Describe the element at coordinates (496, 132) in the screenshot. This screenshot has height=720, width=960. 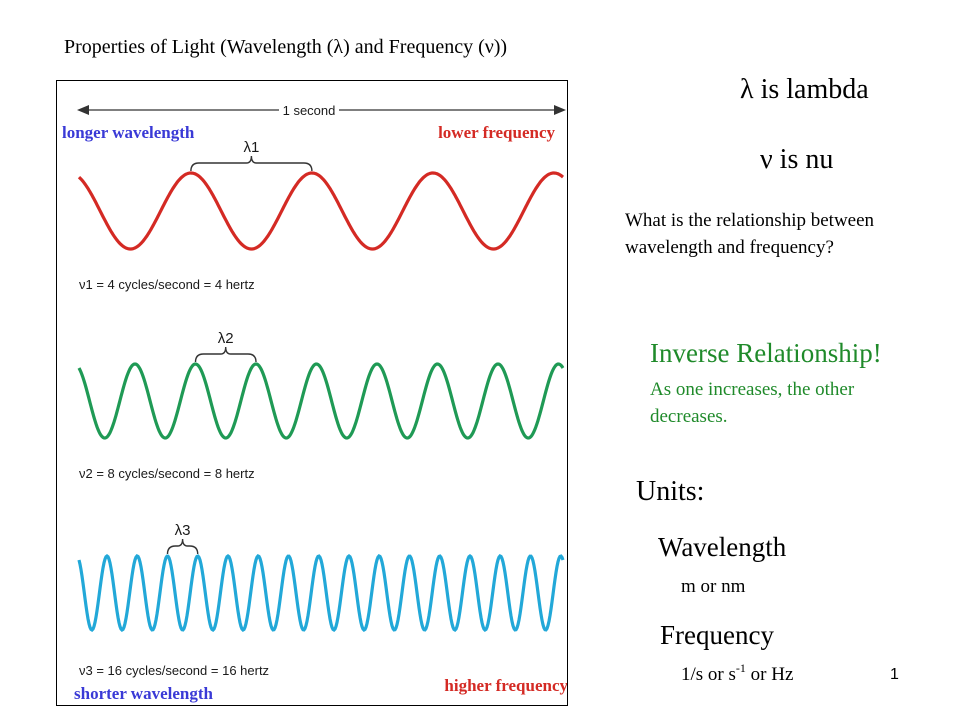
I see `label-lower-frequency: lower frequency` at that location.